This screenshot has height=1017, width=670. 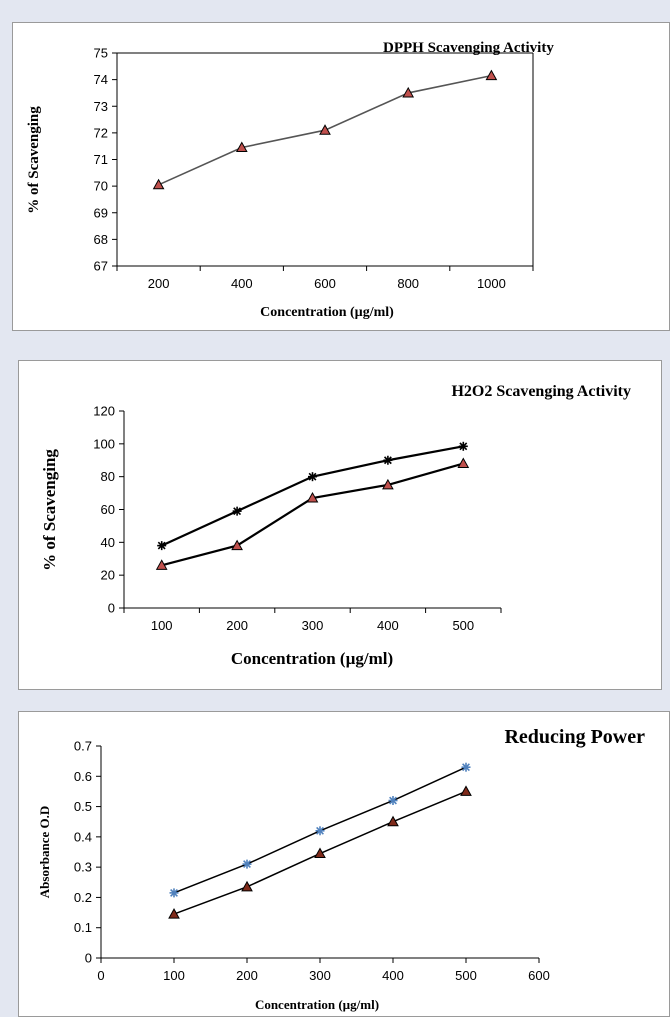 I want to click on dpph-y-tick-label: 71, so click(x=101, y=159).